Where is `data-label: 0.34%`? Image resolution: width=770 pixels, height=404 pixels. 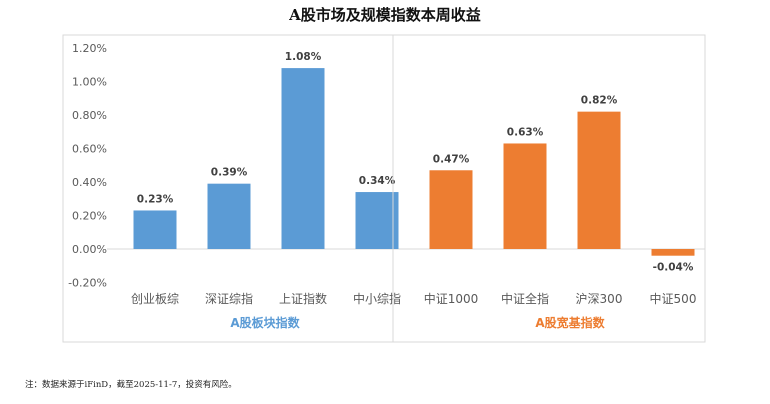
data-label: 0.34% is located at coordinates (377, 181).